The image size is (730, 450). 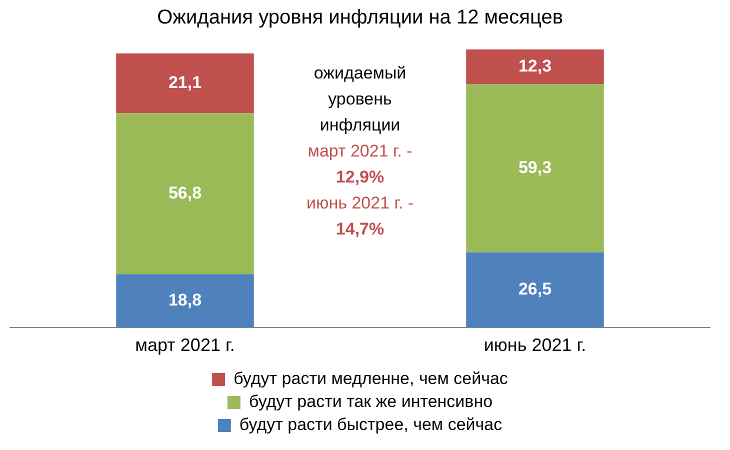 What do you see at coordinates (371, 424) in the screenshot?
I see `legend-label: будут расти быстрее, чем сейчас` at bounding box center [371, 424].